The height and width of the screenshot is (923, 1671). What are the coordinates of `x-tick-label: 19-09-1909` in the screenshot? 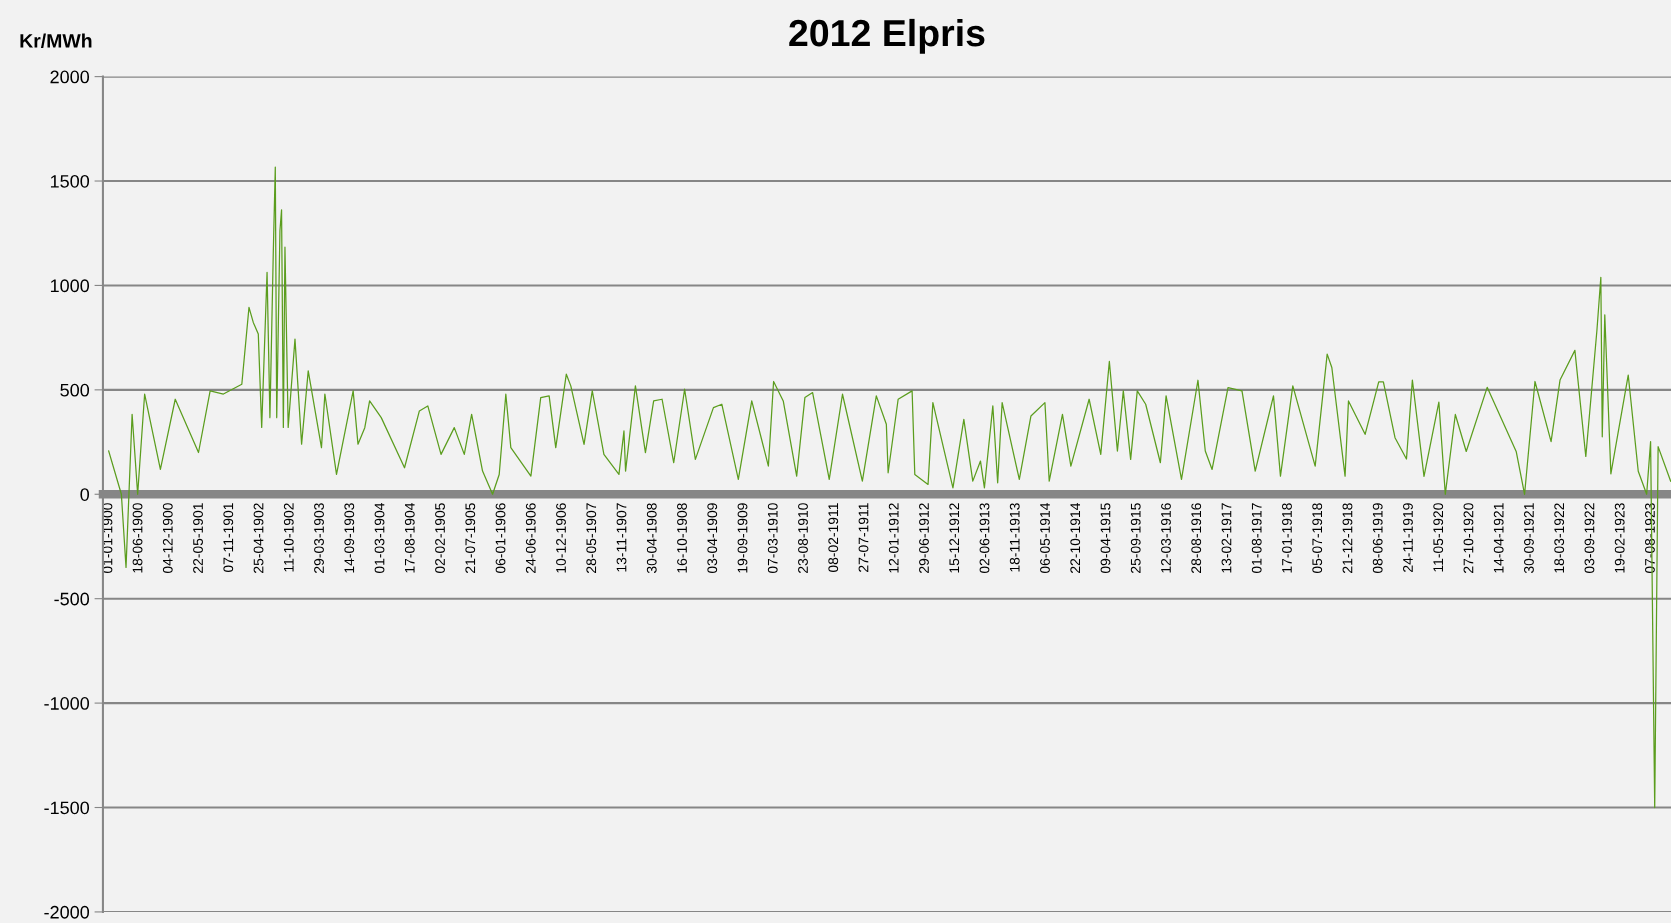 It's located at (742, 538).